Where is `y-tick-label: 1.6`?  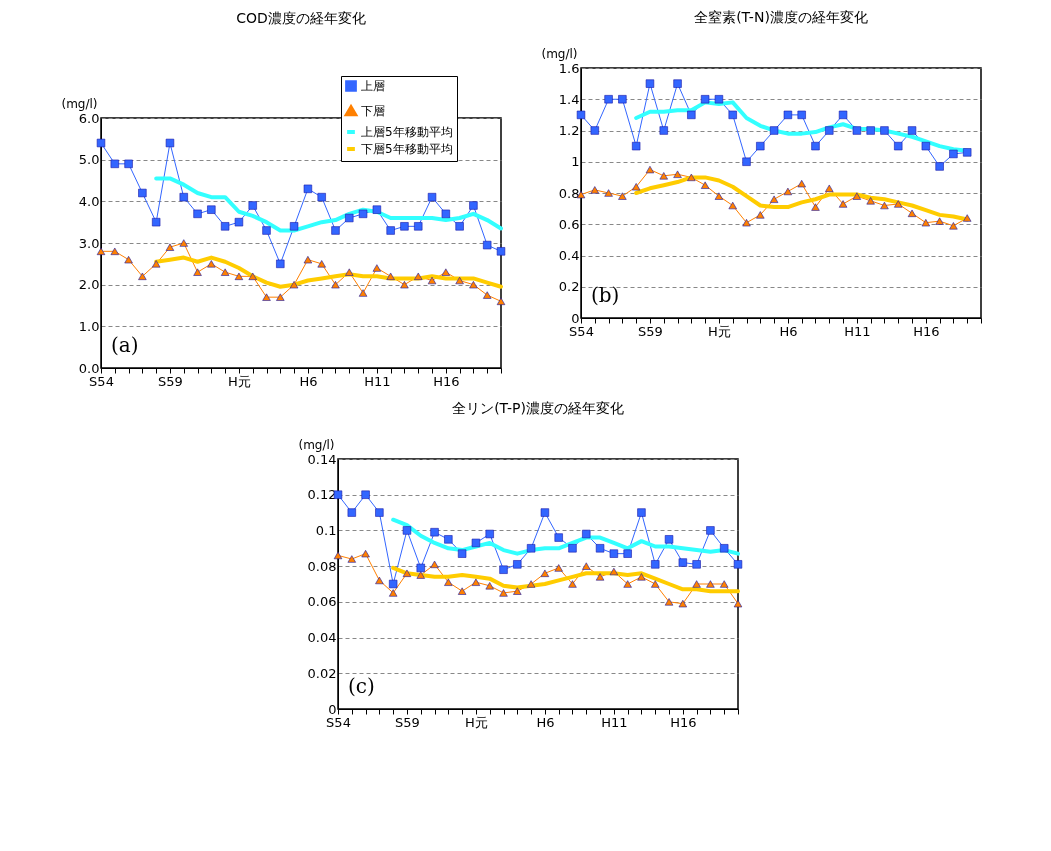 y-tick-label: 1.6 is located at coordinates (568, 68).